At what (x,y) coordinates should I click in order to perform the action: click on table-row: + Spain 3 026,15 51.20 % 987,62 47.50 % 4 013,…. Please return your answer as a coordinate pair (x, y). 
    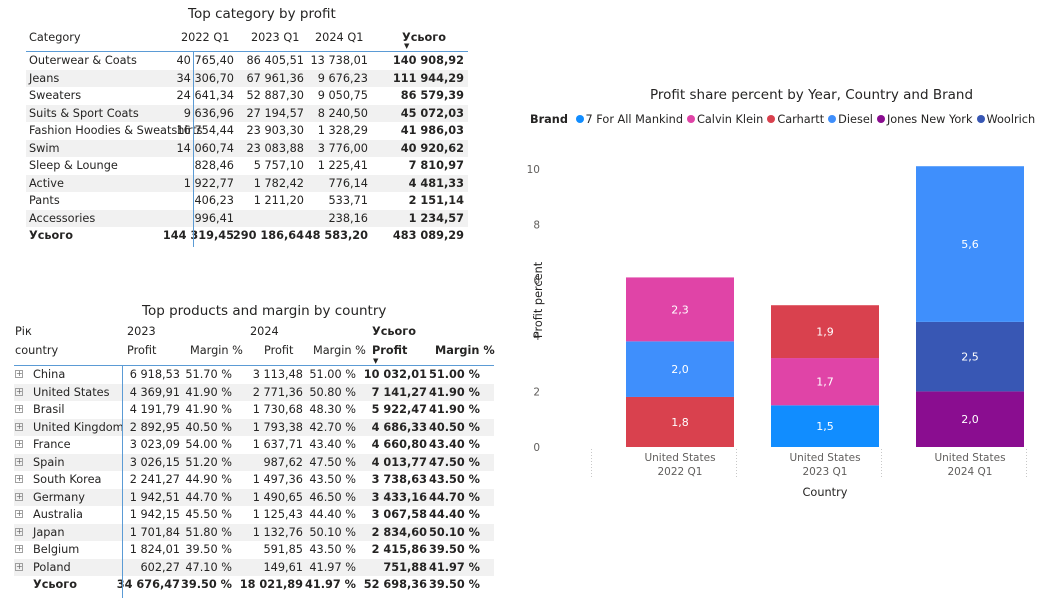
    Looking at the image, I should click on (254, 462).